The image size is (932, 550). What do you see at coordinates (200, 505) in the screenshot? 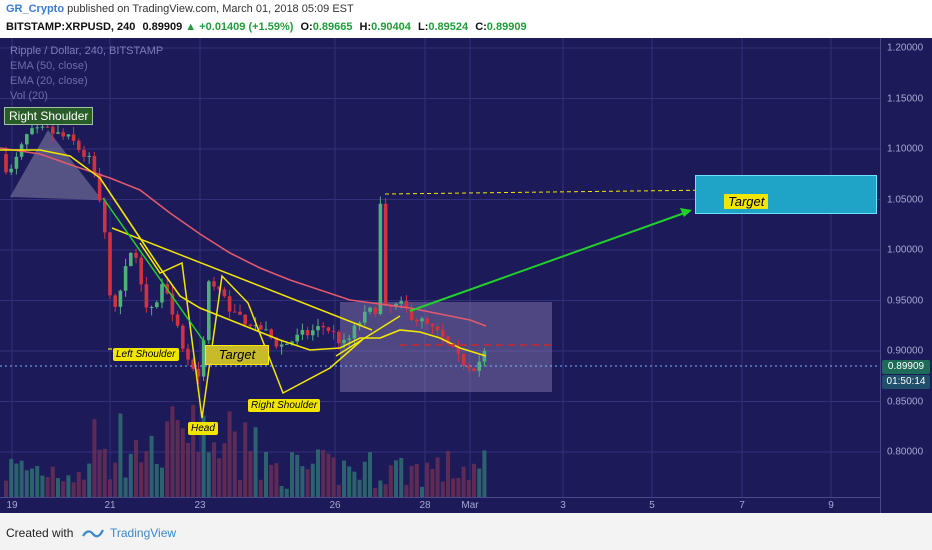
I see `x-tick-label: 23` at bounding box center [200, 505].